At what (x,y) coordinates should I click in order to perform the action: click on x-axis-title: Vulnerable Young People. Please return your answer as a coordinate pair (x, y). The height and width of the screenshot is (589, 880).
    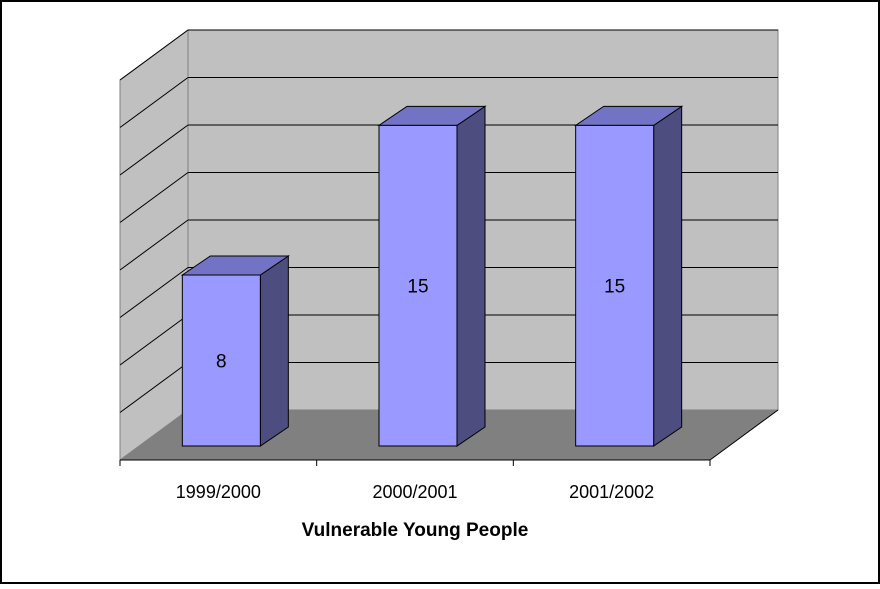
    Looking at the image, I should click on (415, 530).